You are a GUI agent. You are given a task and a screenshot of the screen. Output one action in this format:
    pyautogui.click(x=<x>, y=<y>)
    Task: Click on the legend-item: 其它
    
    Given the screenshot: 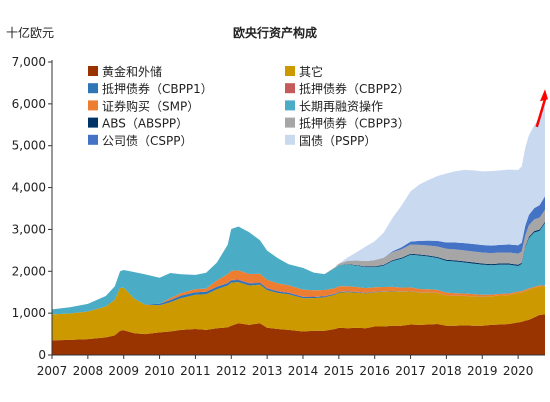 What is the action you would take?
    pyautogui.click(x=304, y=71)
    